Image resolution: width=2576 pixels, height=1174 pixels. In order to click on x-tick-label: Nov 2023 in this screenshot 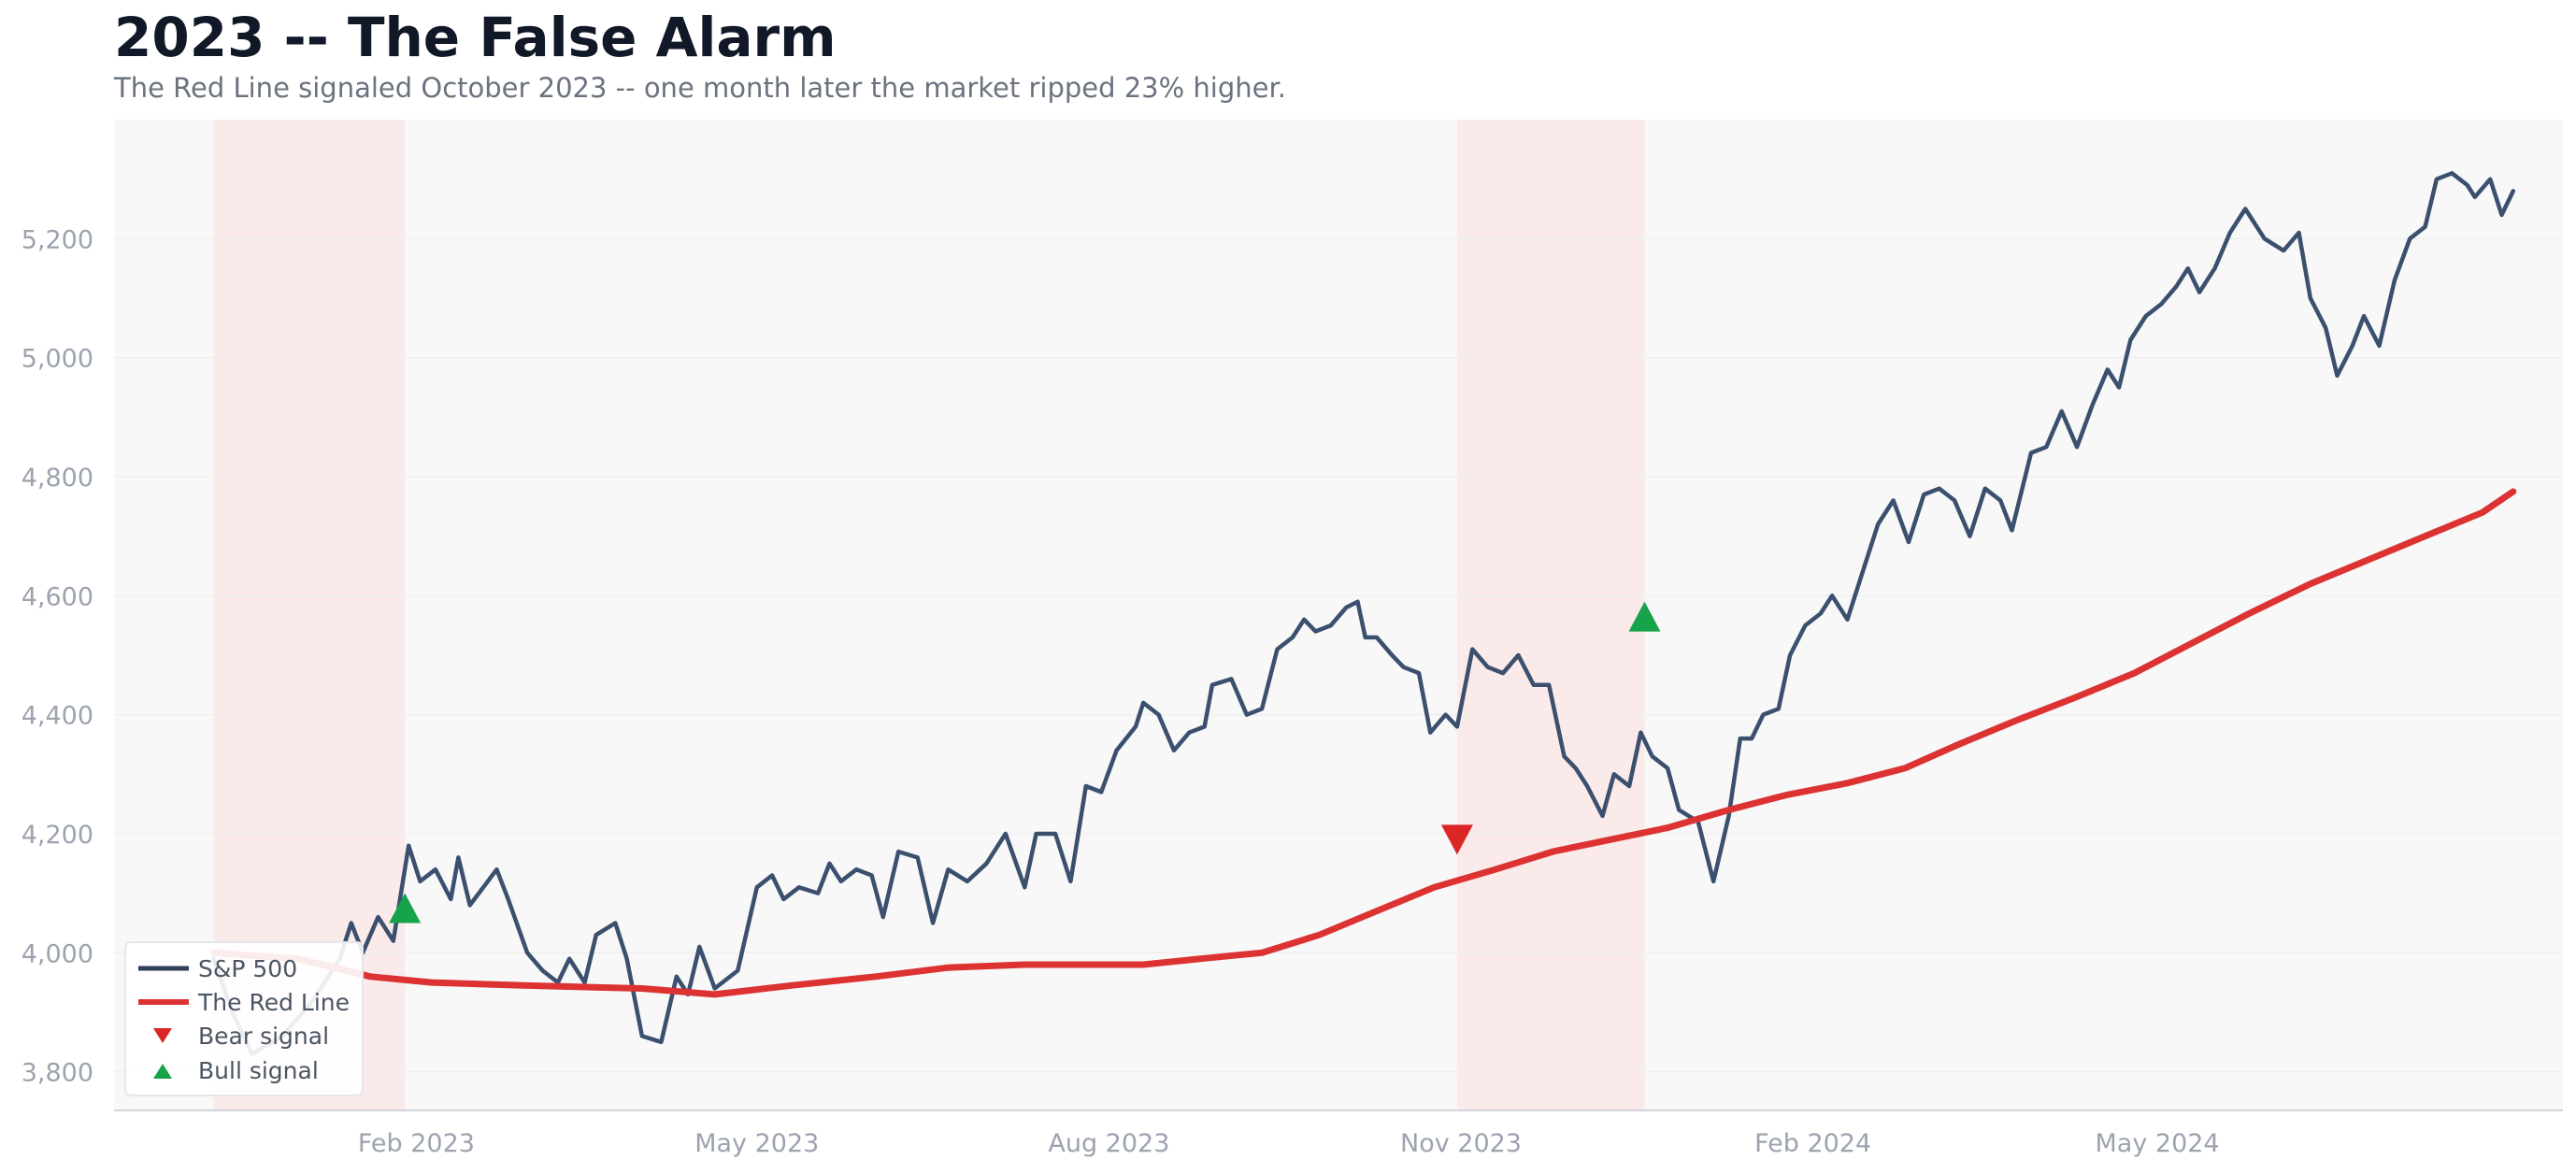, I will do `click(1461, 1143)`.